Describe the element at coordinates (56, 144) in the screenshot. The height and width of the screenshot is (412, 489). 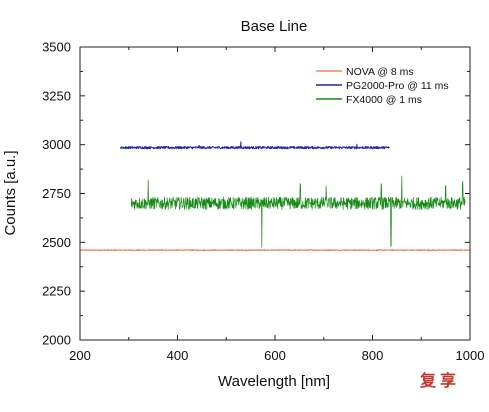
I see `y-tick-label: 3000` at that location.